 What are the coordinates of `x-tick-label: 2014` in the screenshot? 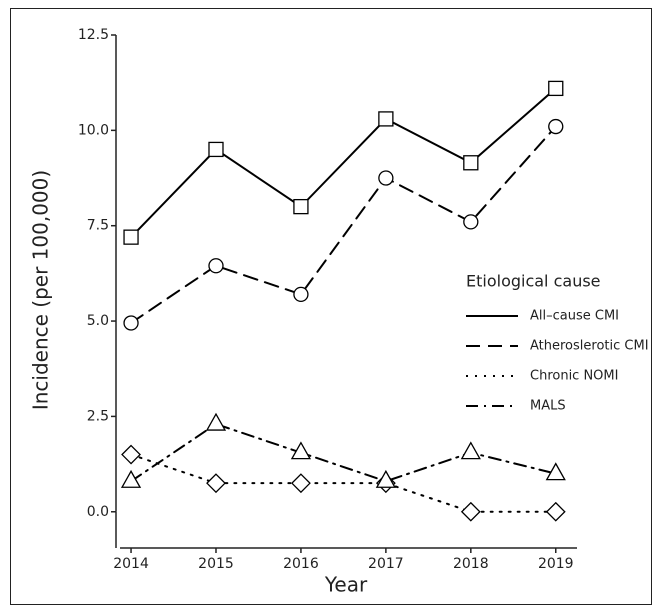 It's located at (131, 564).